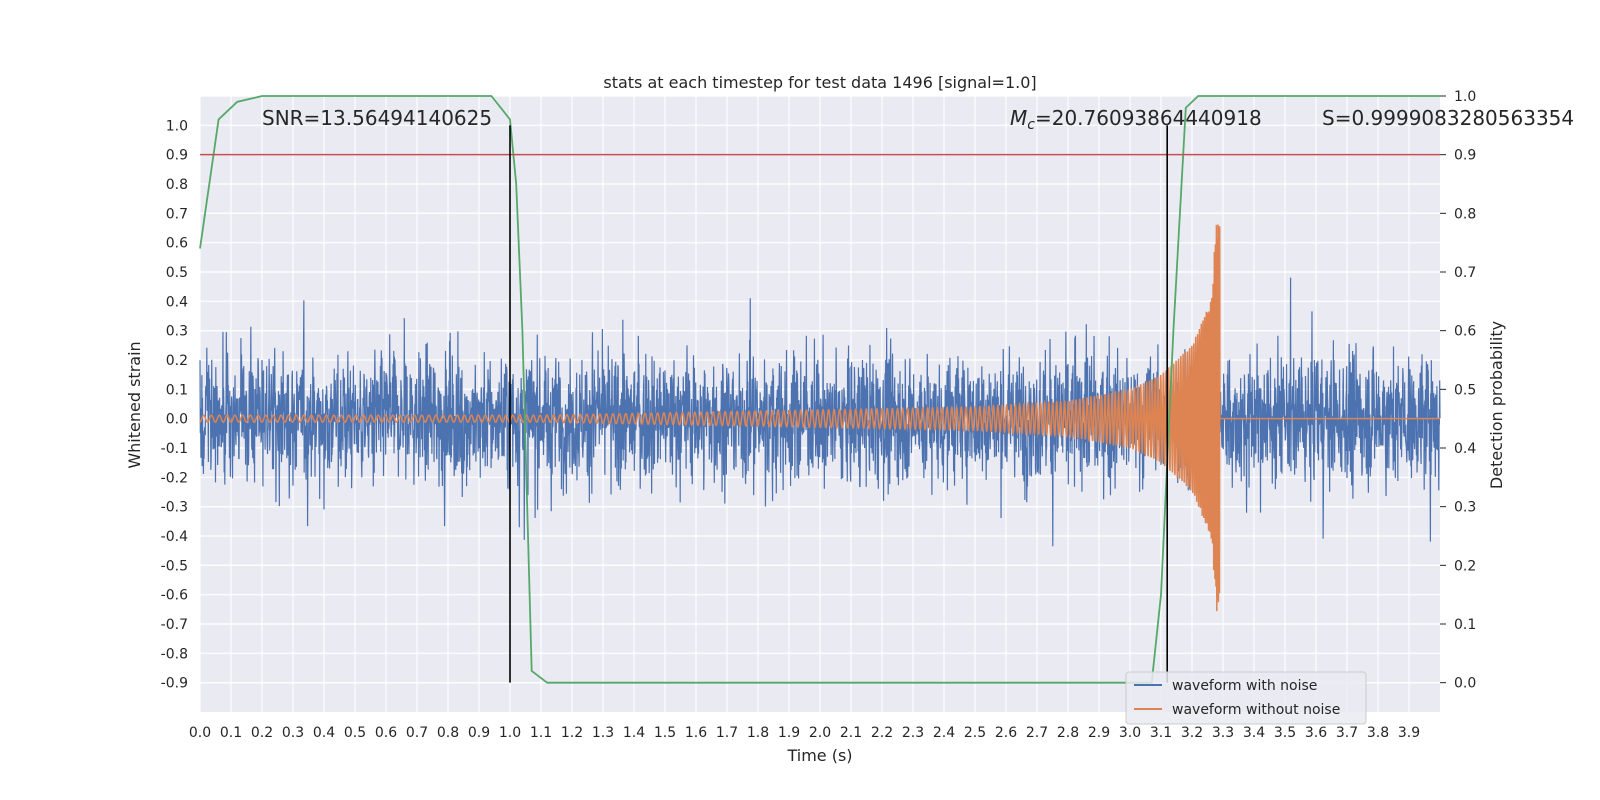 This screenshot has height=800, width=1600. What do you see at coordinates (1496, 405) in the screenshot?
I see `y-right-axis-label: Detection probability` at bounding box center [1496, 405].